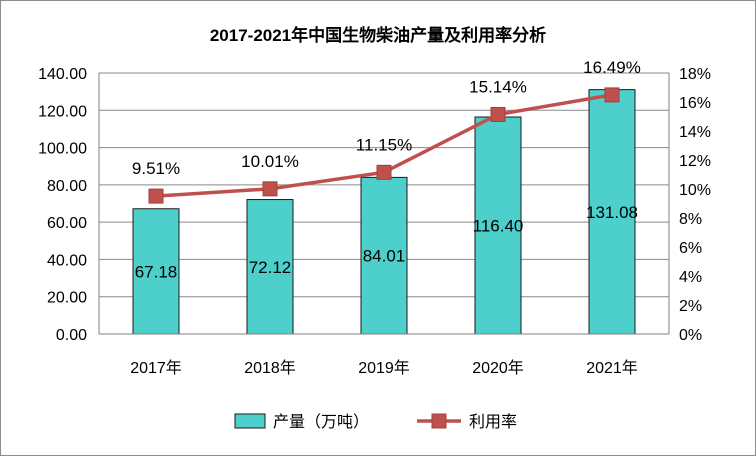 Image resolution: width=756 pixels, height=460 pixels. I want to click on y-right-tick-label: 4%, so click(690, 277).